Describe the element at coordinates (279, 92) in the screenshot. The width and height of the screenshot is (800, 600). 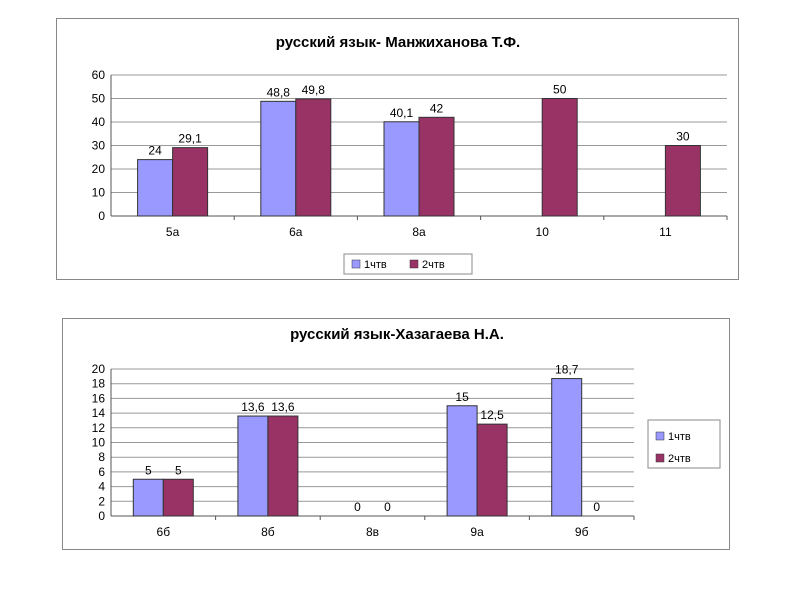
I see `data-label: 48,8` at that location.